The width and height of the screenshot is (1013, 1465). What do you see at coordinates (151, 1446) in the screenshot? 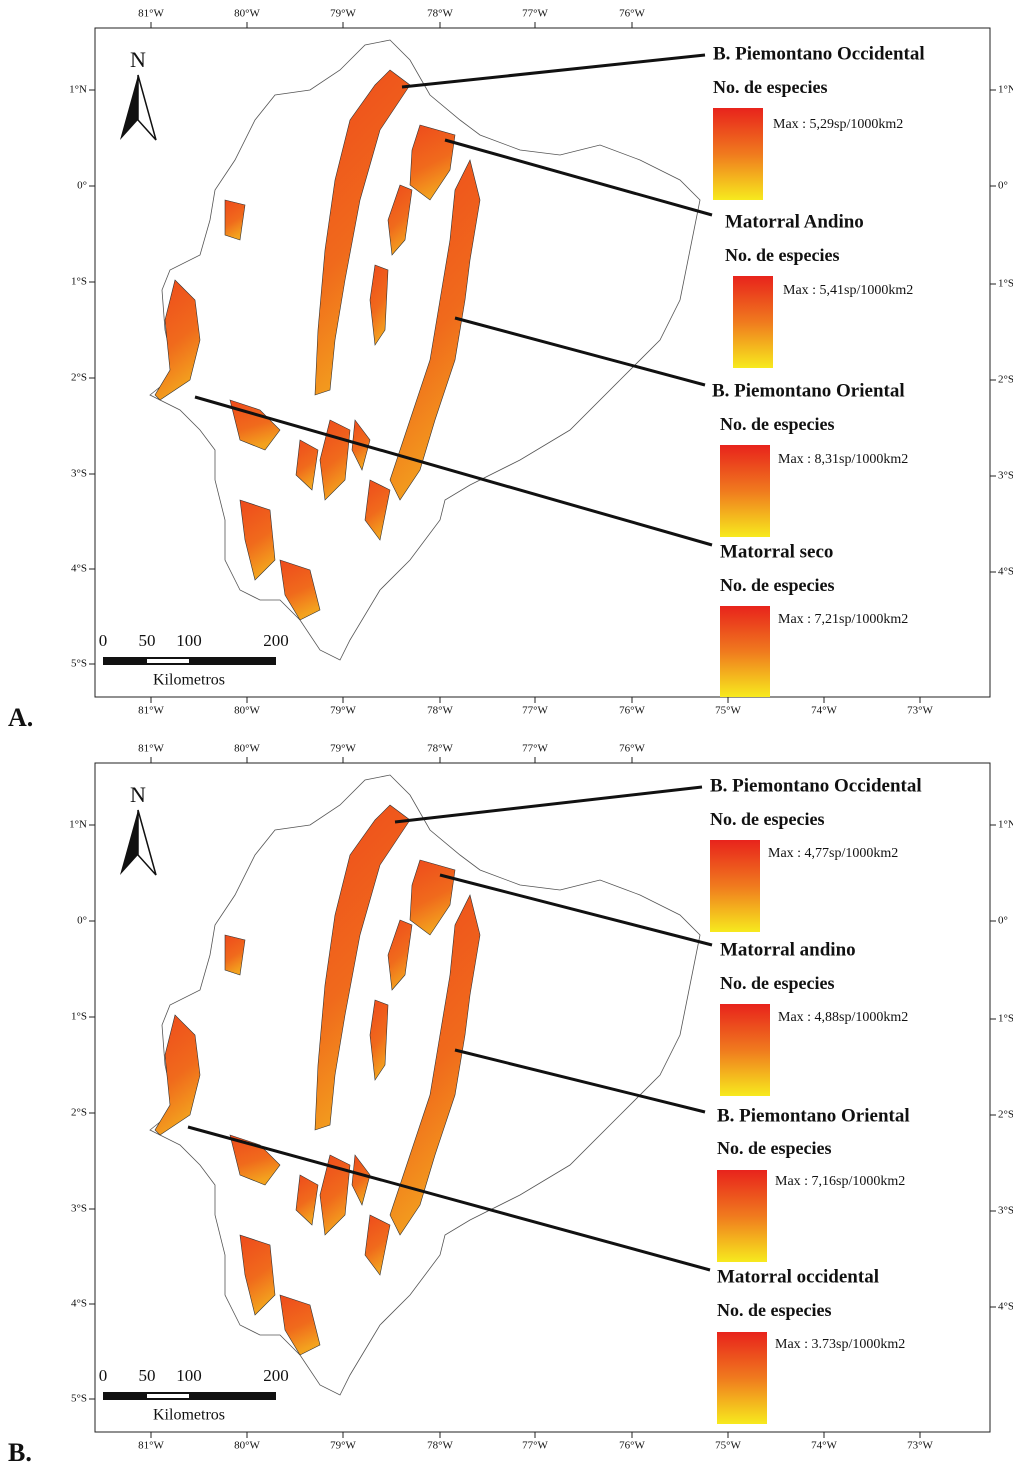
I see `bottom-axis-label: 81°W` at bounding box center [151, 1446].